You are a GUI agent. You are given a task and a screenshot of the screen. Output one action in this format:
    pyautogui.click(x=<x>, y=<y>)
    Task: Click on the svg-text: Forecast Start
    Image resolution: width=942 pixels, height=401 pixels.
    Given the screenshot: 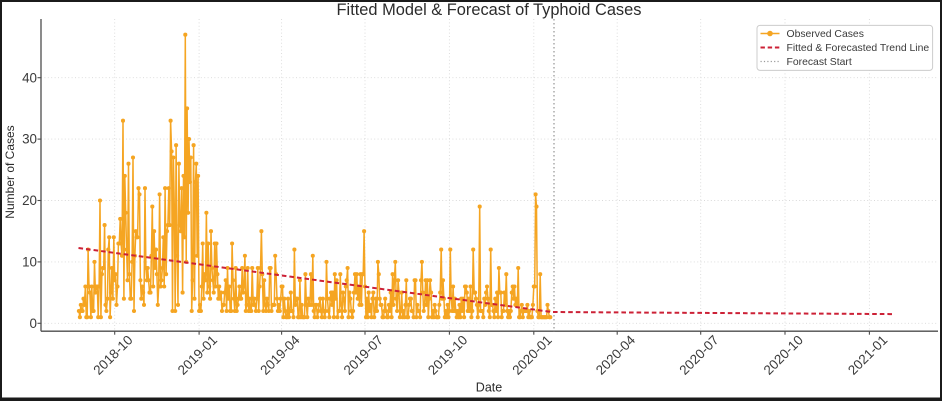 What is the action you would take?
    pyautogui.click(x=819, y=62)
    